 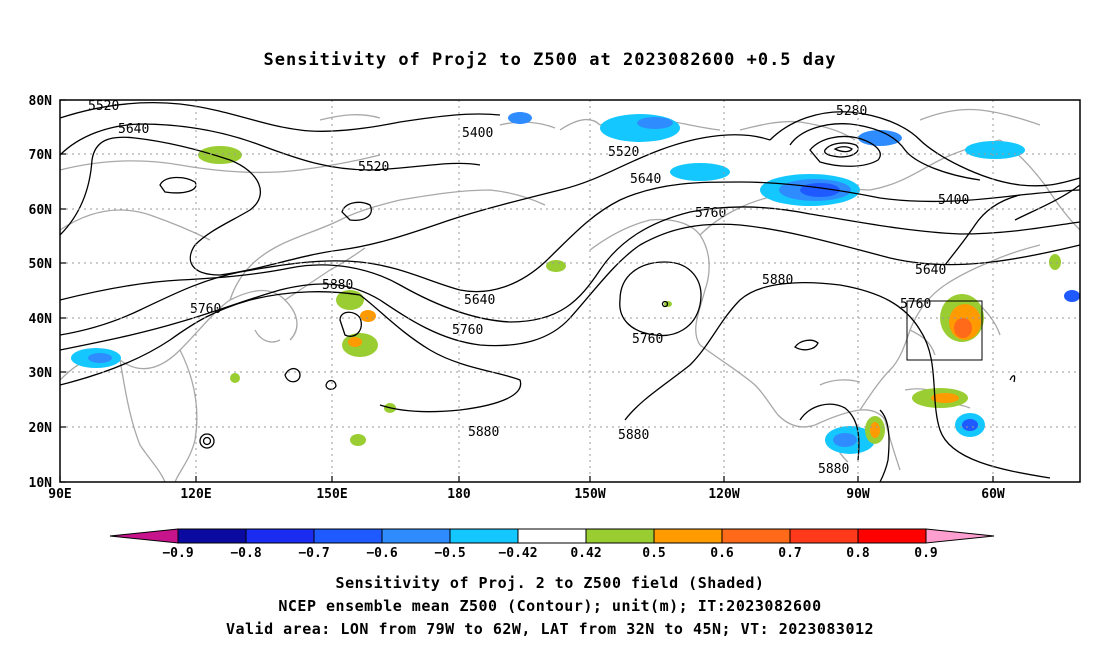 I want to click on colorbar-label: 0.6, so click(x=722, y=553).